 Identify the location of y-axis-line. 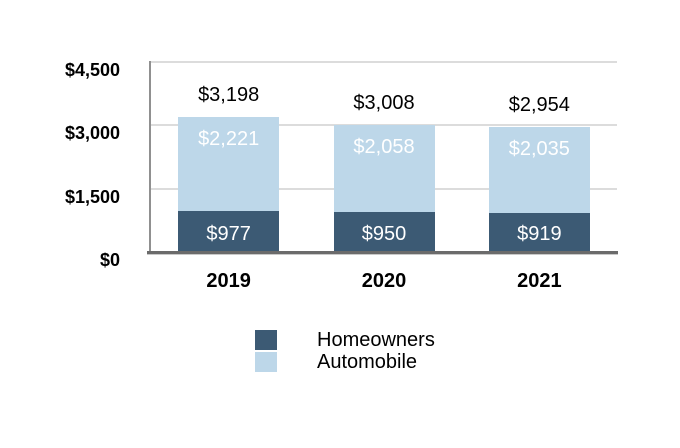
(150, 157).